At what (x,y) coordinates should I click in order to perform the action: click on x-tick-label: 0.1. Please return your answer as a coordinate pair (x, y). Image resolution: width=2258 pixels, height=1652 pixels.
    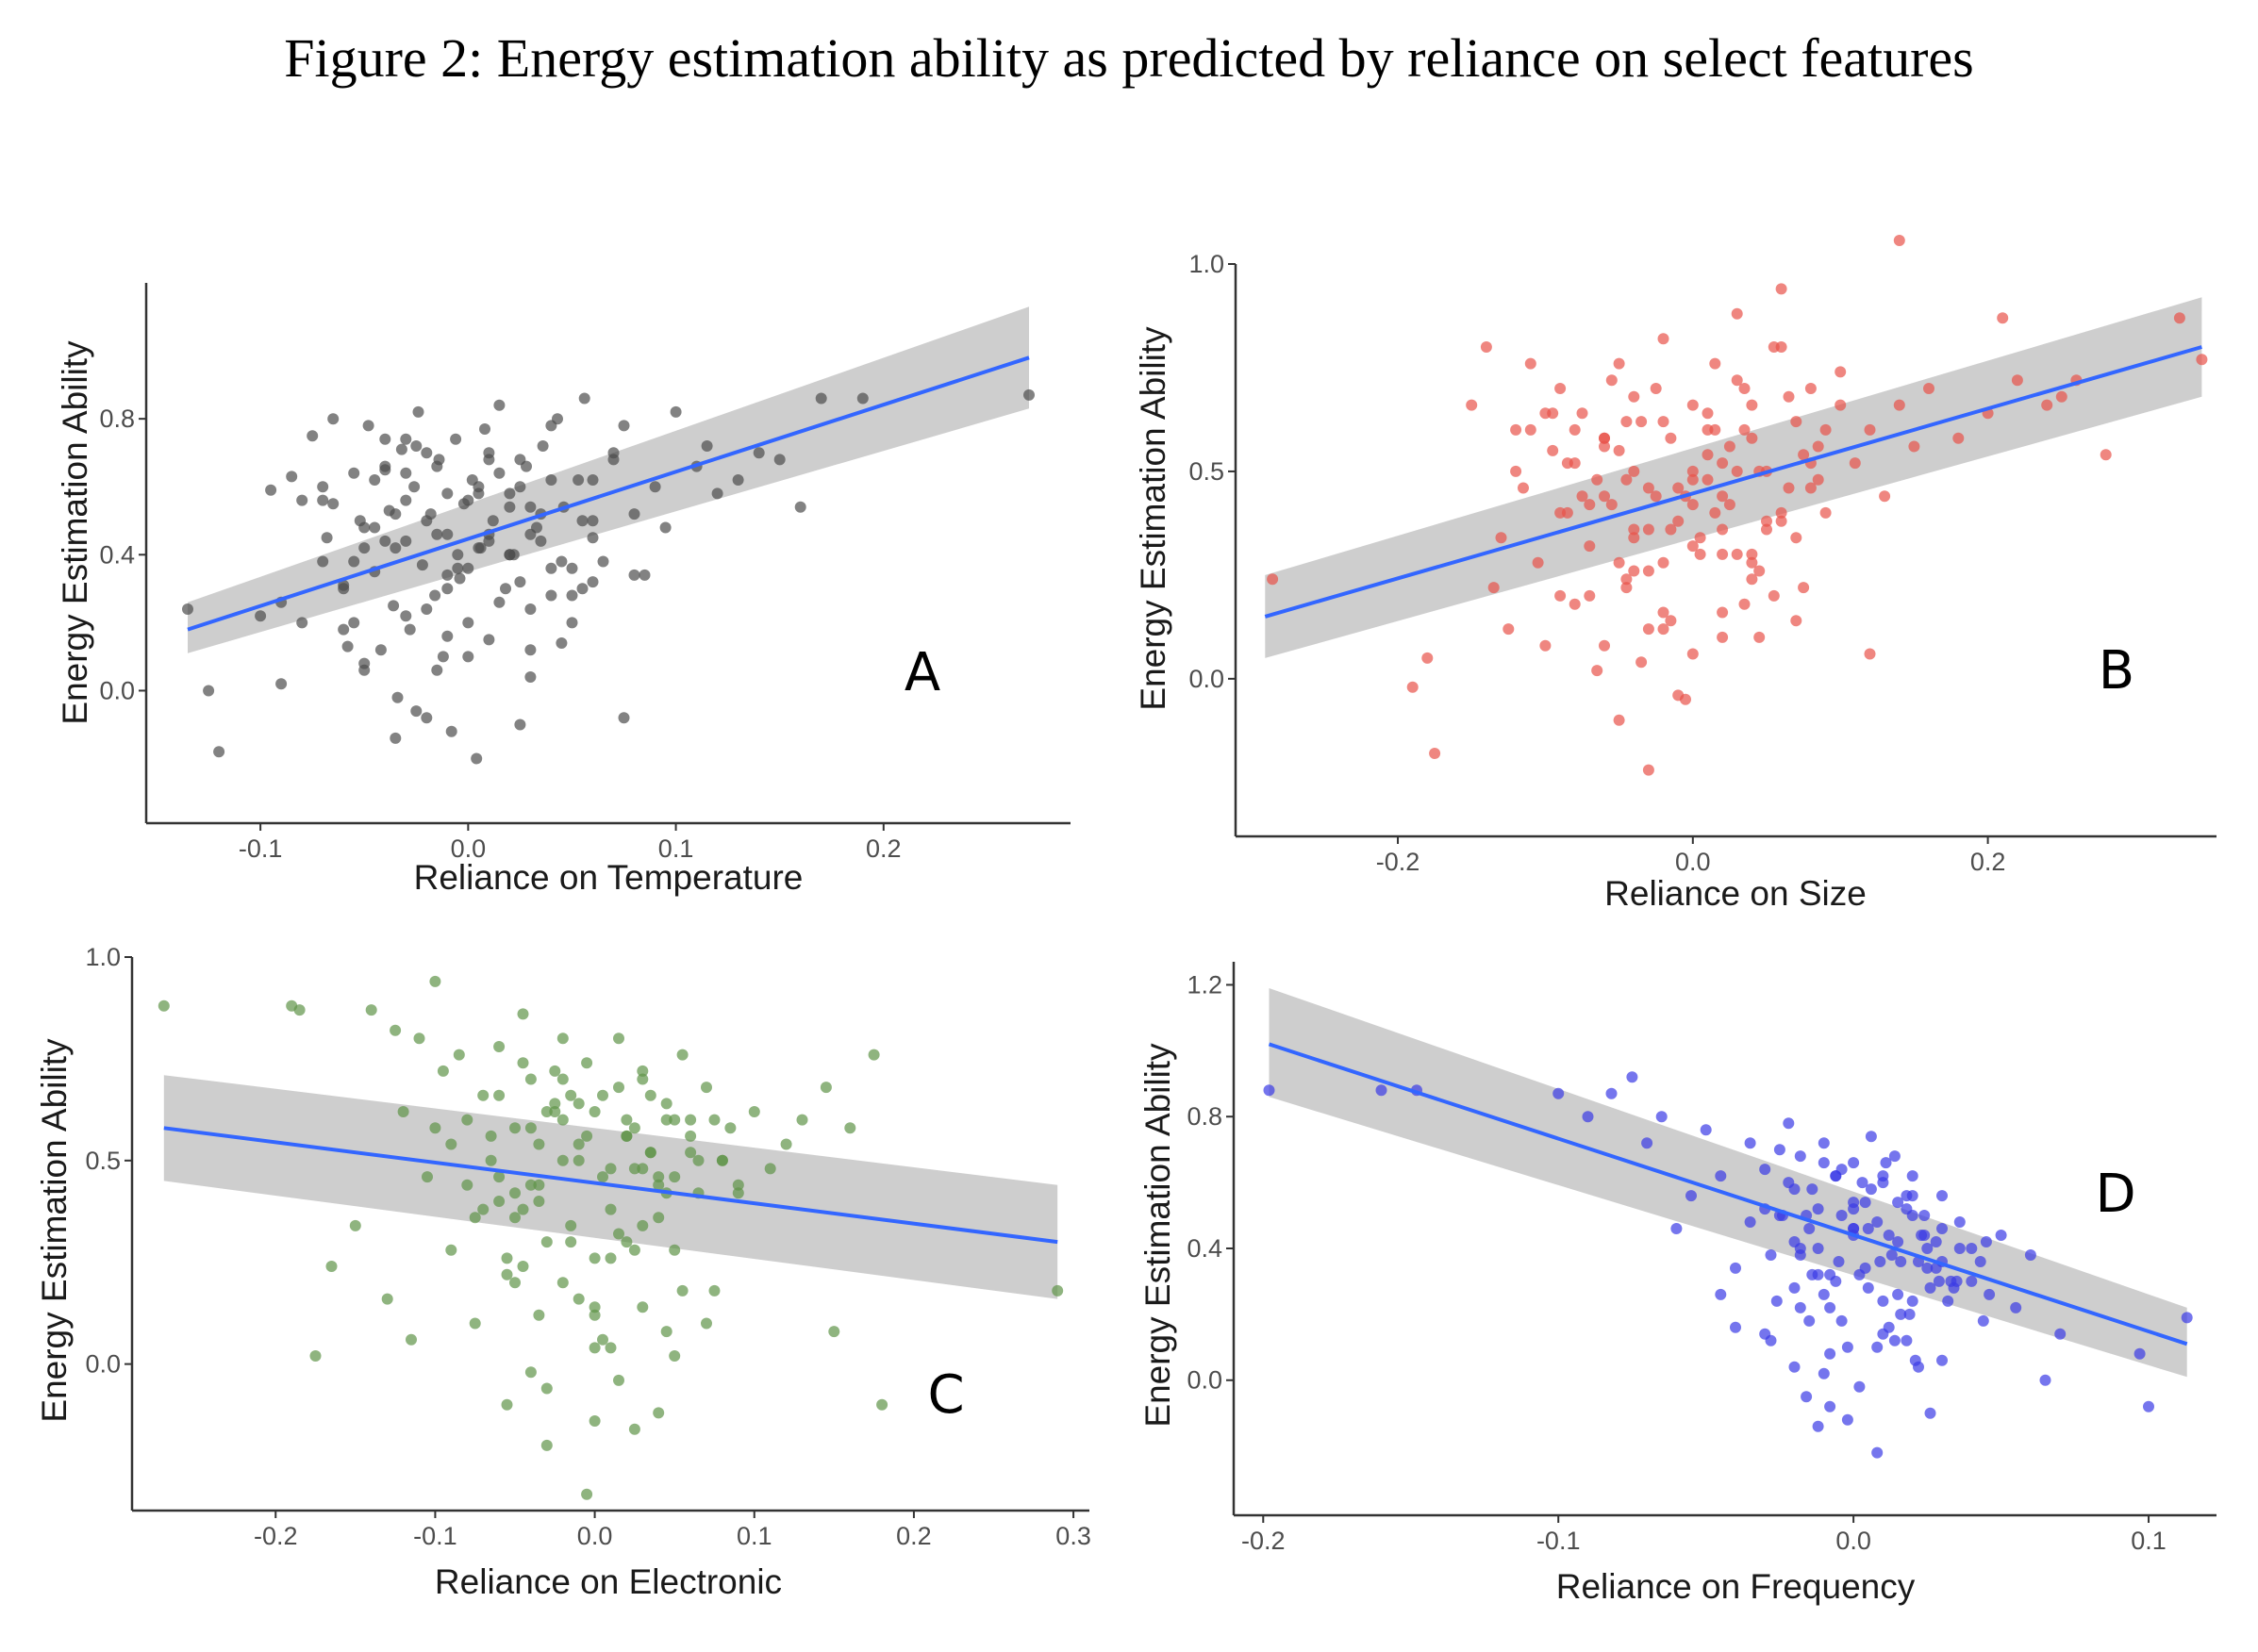
    Looking at the image, I should click on (754, 1536).